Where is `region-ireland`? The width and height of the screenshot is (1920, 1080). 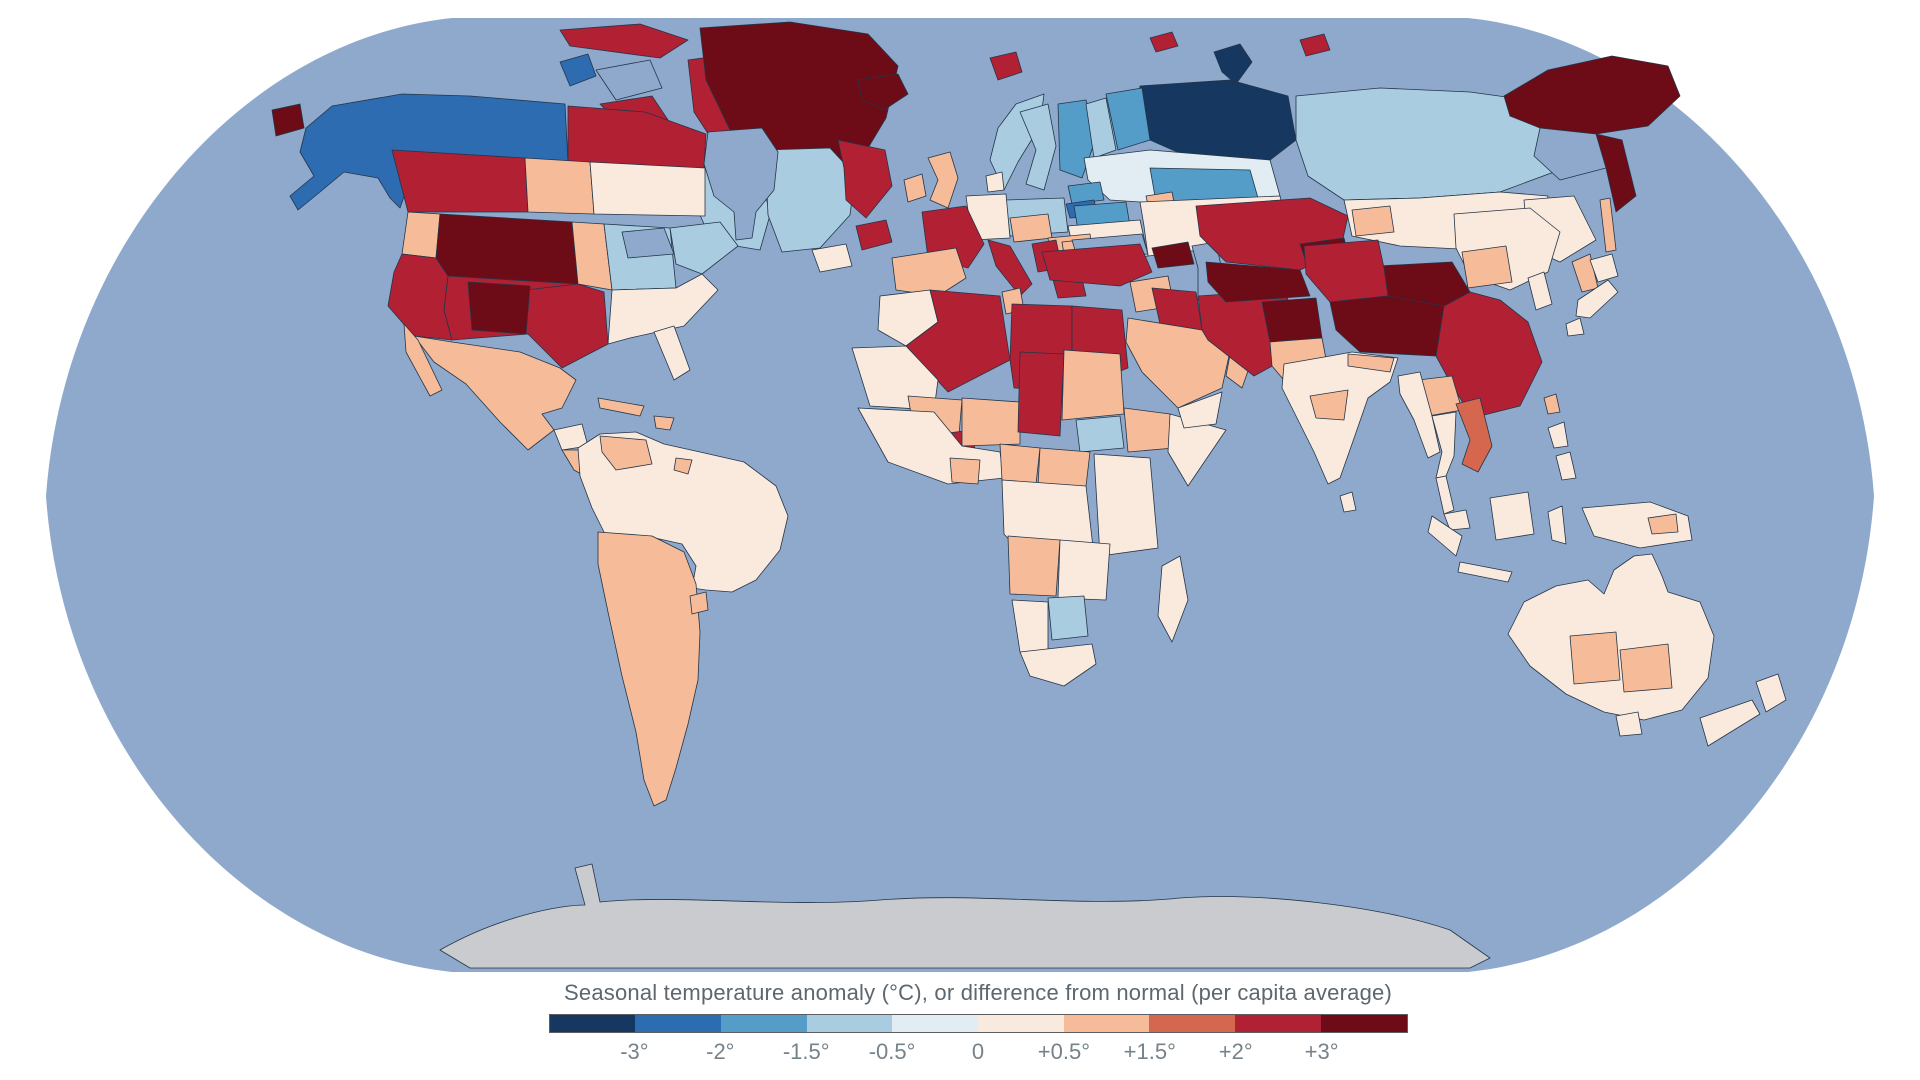 region-ireland is located at coordinates (915, 188).